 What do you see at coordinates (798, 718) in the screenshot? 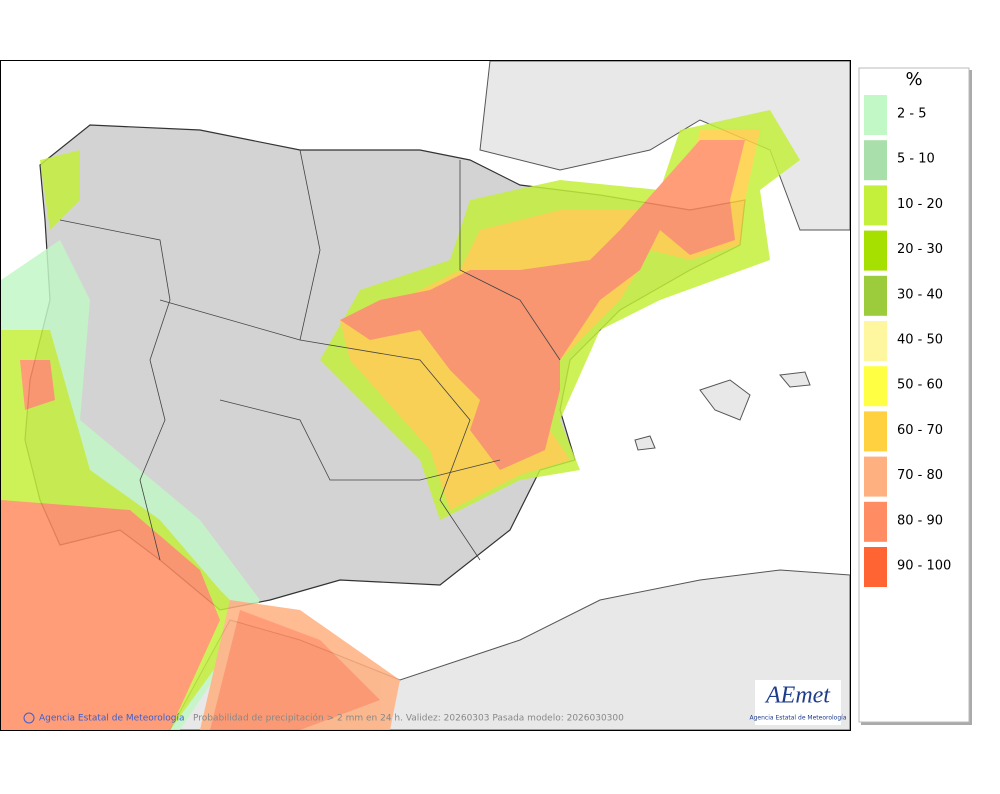
I see `logo-subtitle: Agencia Estatal de Meteorología` at bounding box center [798, 718].